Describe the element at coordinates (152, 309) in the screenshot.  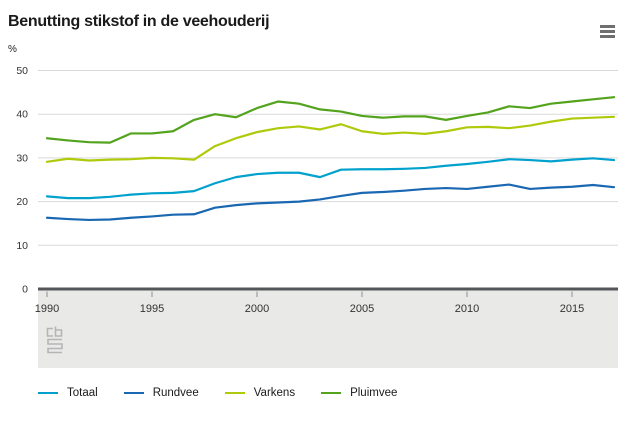
I see `x-tick-label: 1995` at that location.